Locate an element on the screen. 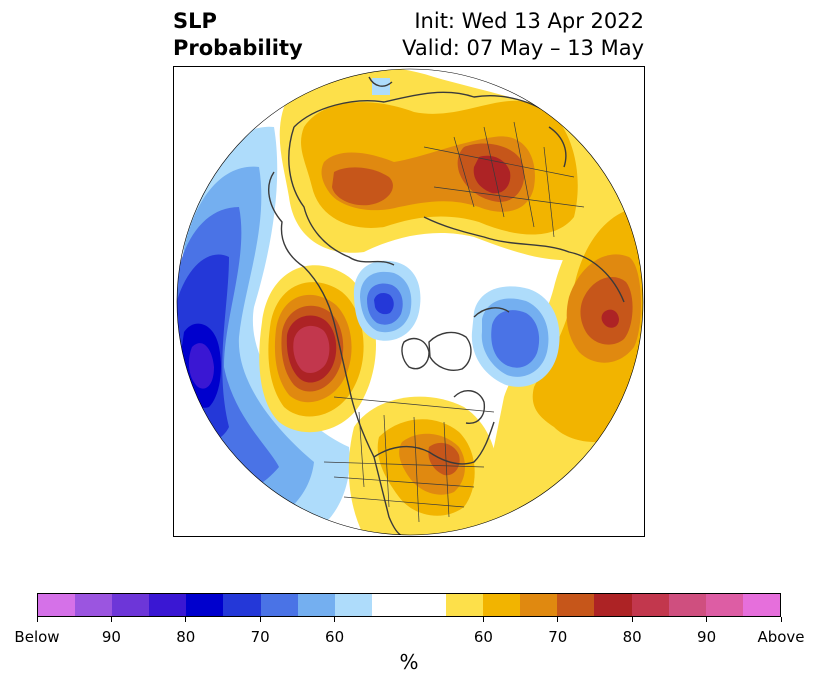  init-date: Init: Wed 13 Apr 2022 is located at coordinates (529, 21).